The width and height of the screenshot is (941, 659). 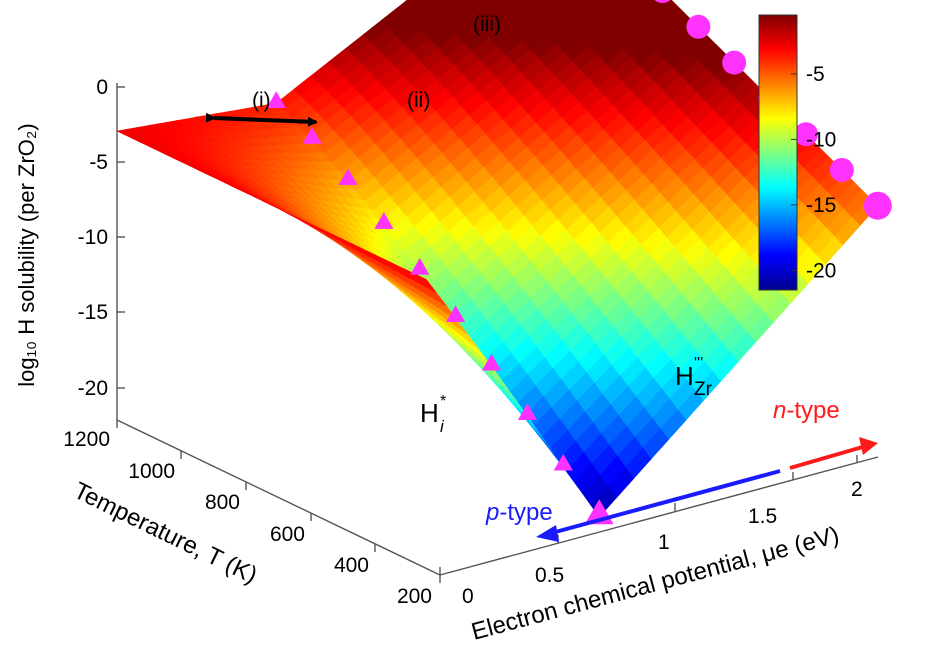 What do you see at coordinates (549, 575) in the screenshot?
I see `mu-tick-label: 0.5` at bounding box center [549, 575].